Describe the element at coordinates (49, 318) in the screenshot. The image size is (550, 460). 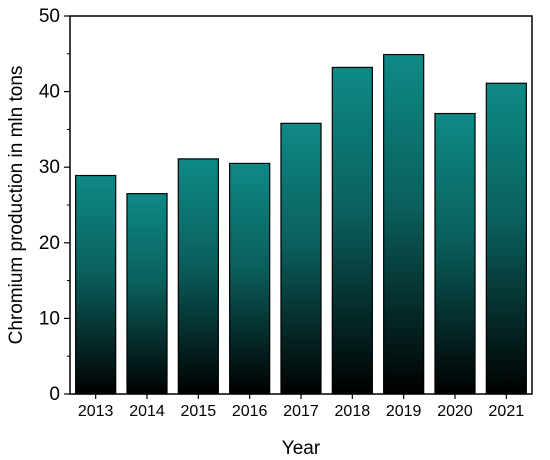
I see `y-tick-label: 10` at that location.